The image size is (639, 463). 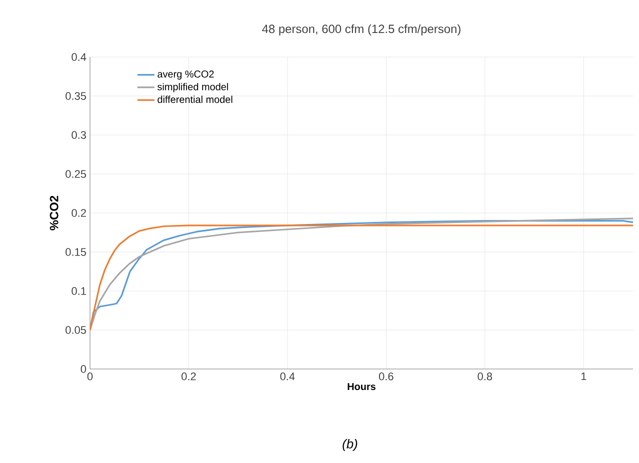 What do you see at coordinates (362, 386) in the screenshot?
I see `x-axis-title: Hours` at bounding box center [362, 386].